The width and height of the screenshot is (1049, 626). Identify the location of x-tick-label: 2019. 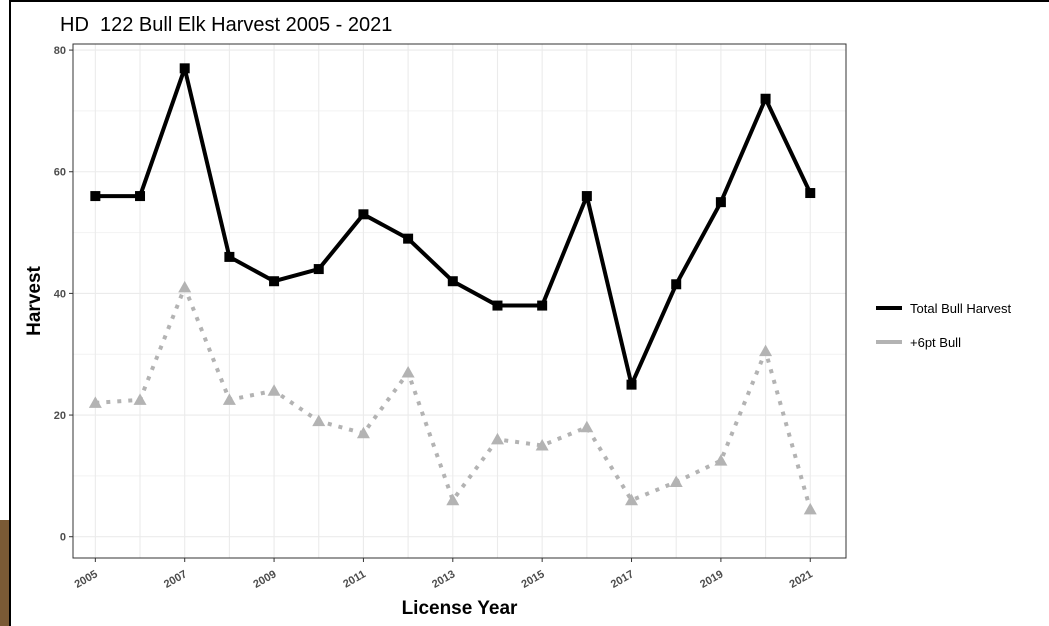
(711, 579).